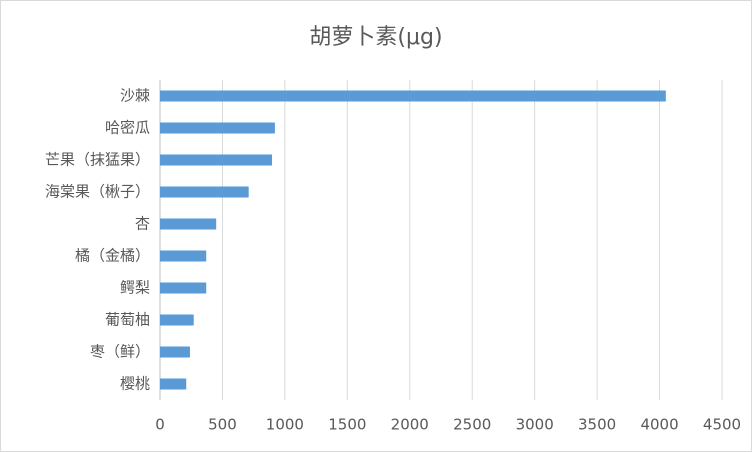 The height and width of the screenshot is (452, 752). What do you see at coordinates (410, 425) in the screenshot?
I see `x-tick-label: 2000` at bounding box center [410, 425].